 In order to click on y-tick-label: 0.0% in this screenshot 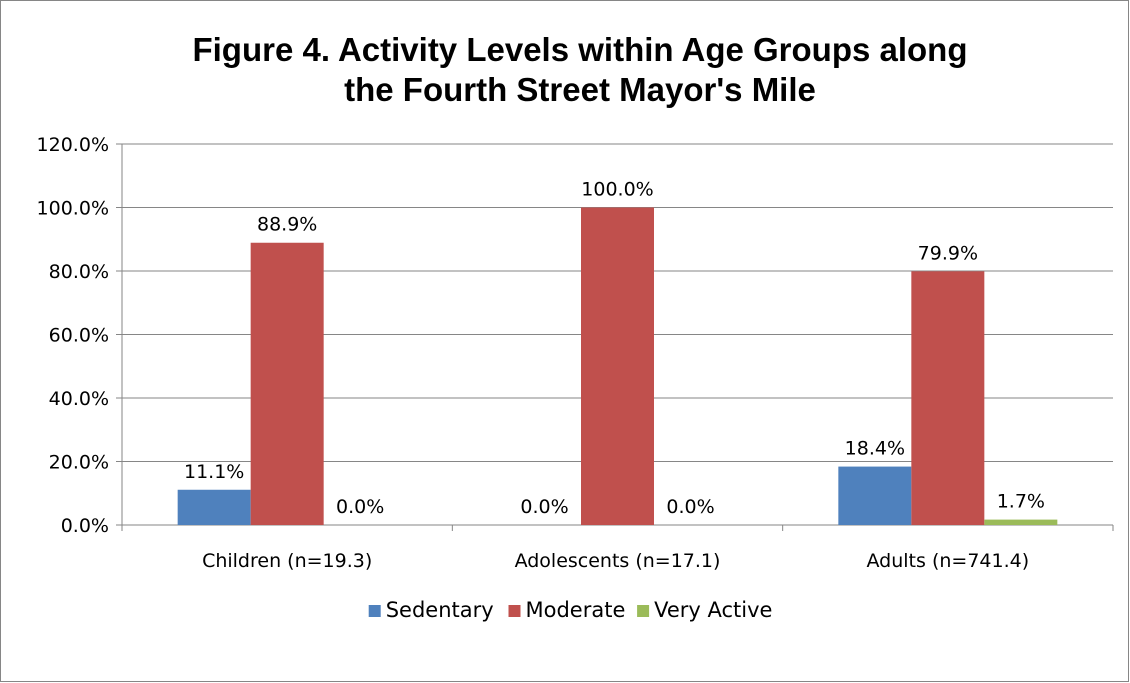, I will do `click(85, 526)`.